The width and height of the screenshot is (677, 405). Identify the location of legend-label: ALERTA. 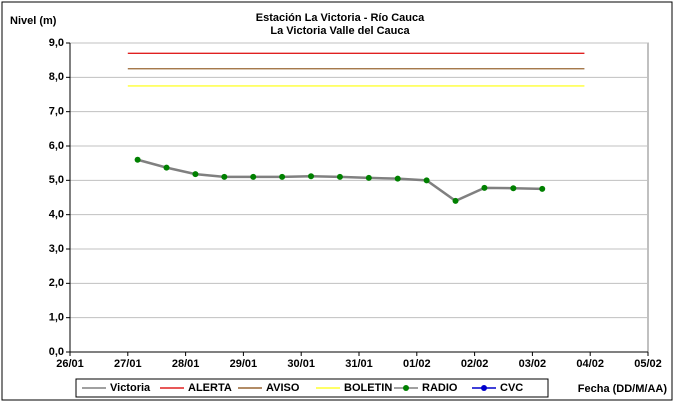
(210, 388).